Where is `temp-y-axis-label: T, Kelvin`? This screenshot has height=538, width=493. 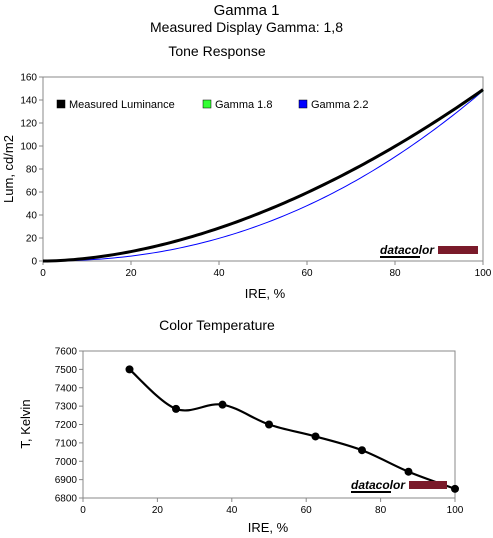 temp-y-axis-label: T, Kelvin is located at coordinates (25, 423).